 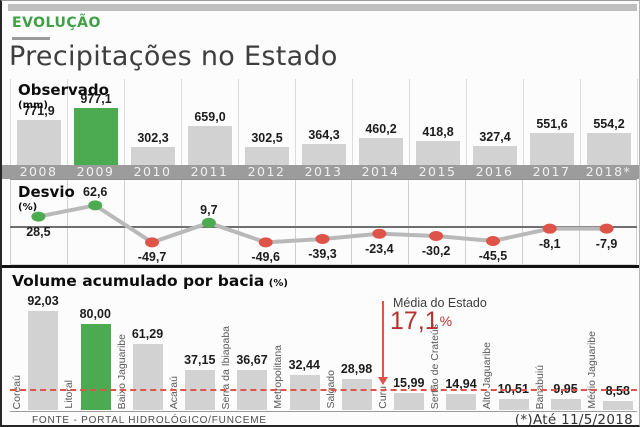 What do you see at coordinates (297, 351) in the screenshot?
I see `bacia-column: 32,44 Metropolitana` at bounding box center [297, 351].